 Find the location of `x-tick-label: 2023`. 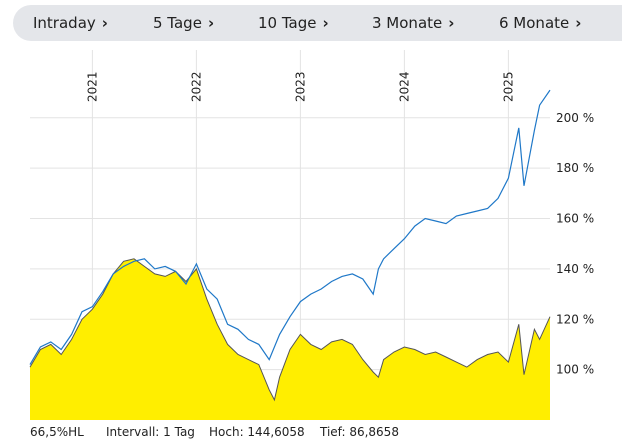

x-tick-label: 2023 is located at coordinates (300, 86).